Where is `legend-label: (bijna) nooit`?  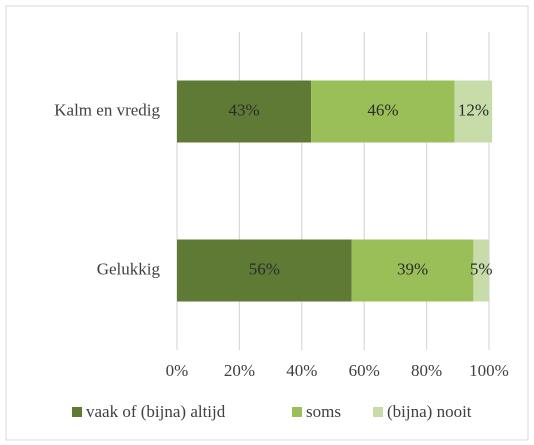
legend-label: (bijna) nooit is located at coordinates (429, 411).